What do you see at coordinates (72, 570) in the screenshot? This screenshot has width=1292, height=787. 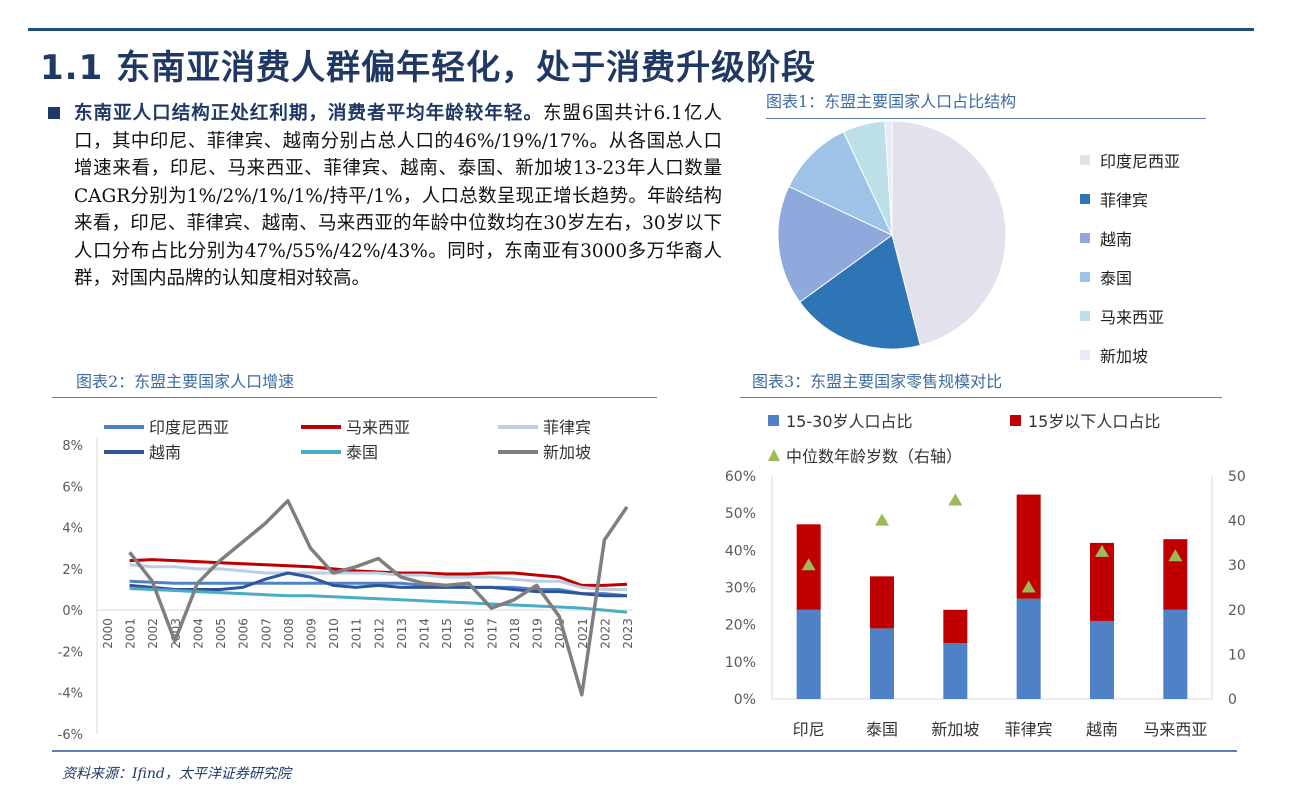 I see `y-tick-label: 2%` at bounding box center [72, 570].